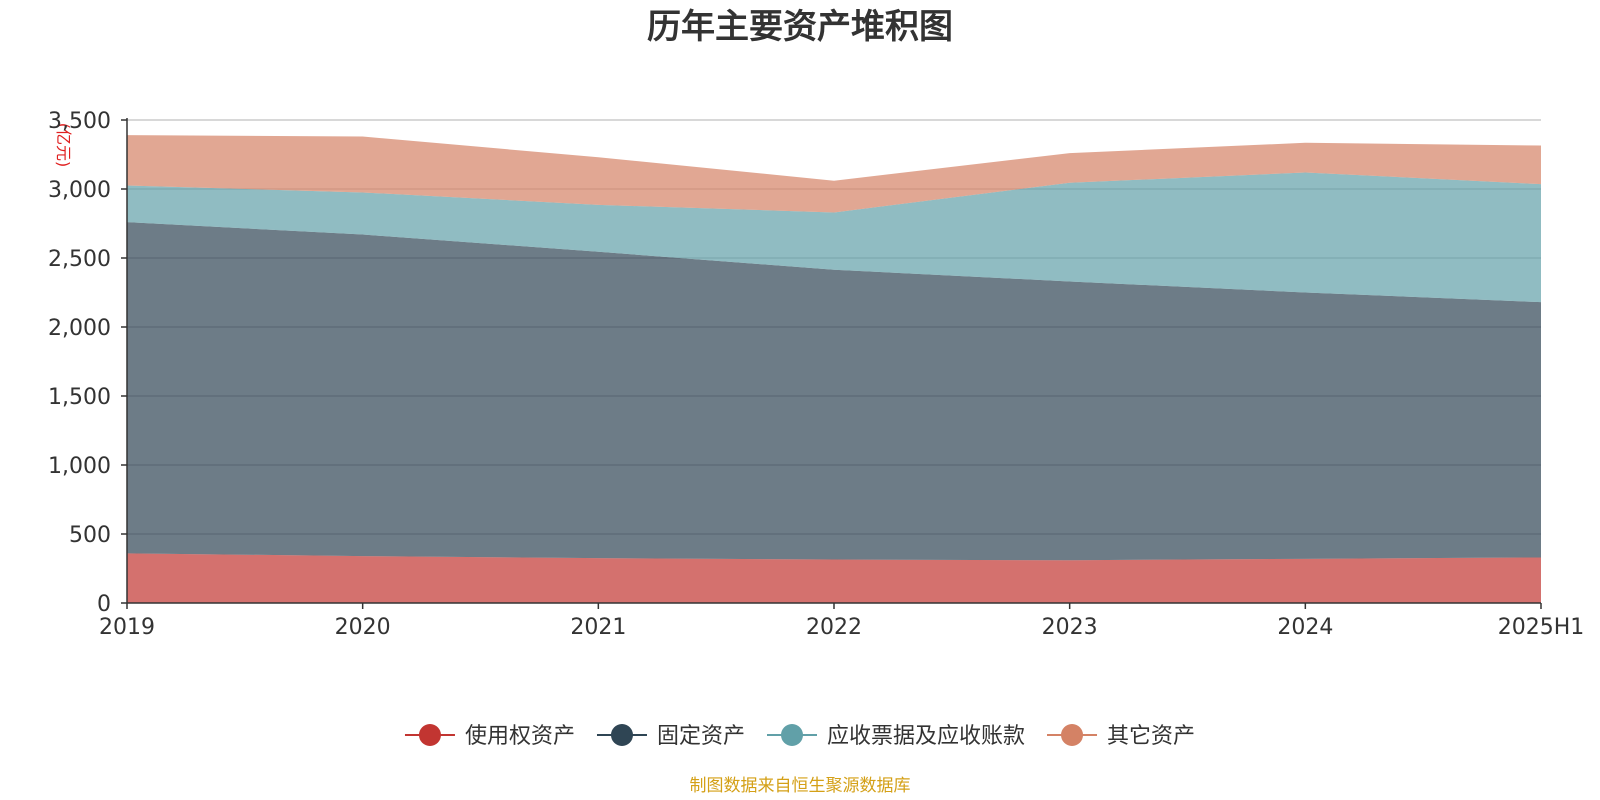 The width and height of the screenshot is (1600, 800). Describe the element at coordinates (520, 736) in the screenshot. I see `legend-label: 使用权资产` at that location.